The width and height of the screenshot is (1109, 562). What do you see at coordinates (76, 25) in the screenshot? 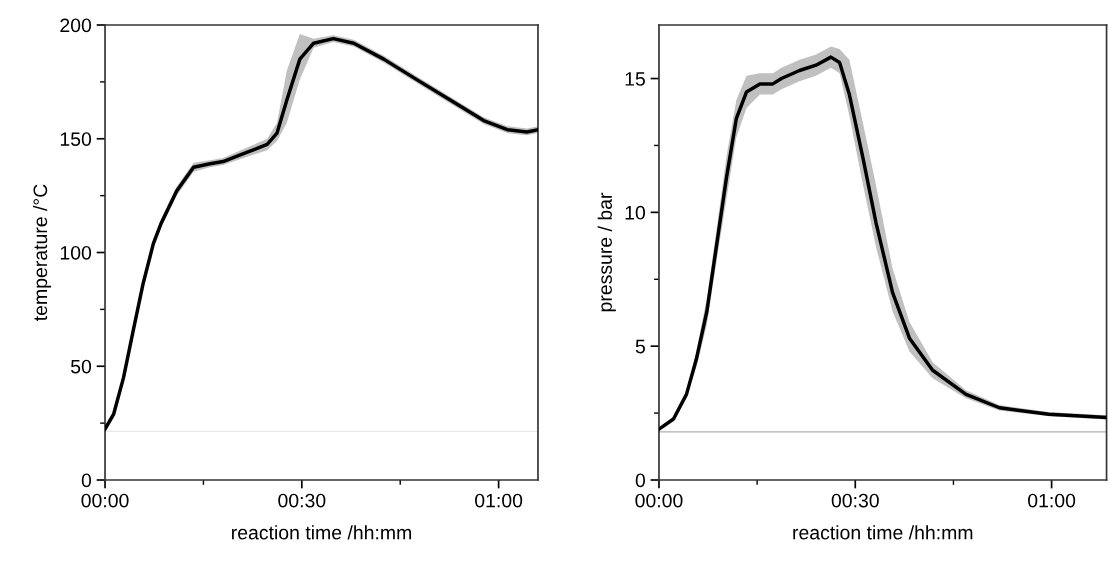
I see `y-tick-label: 200` at bounding box center [76, 25].